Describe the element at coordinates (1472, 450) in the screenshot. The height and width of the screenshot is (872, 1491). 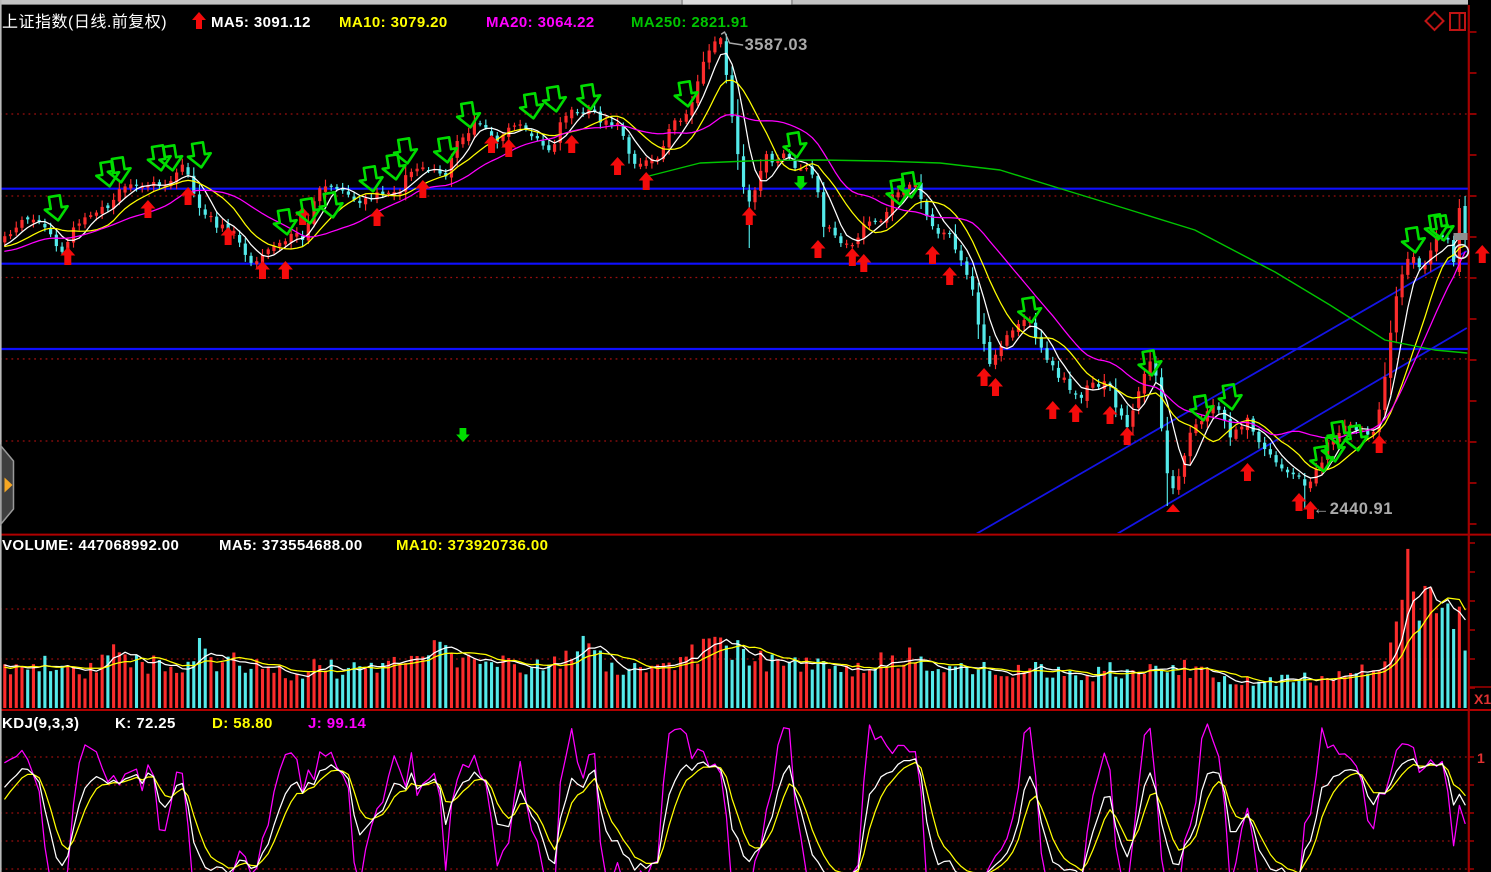
I see `axis-ticks` at that location.